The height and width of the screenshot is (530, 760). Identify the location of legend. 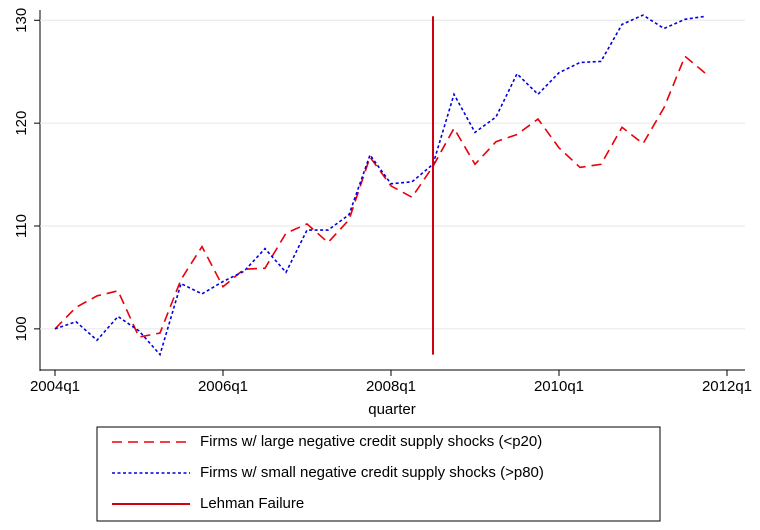
(378, 474).